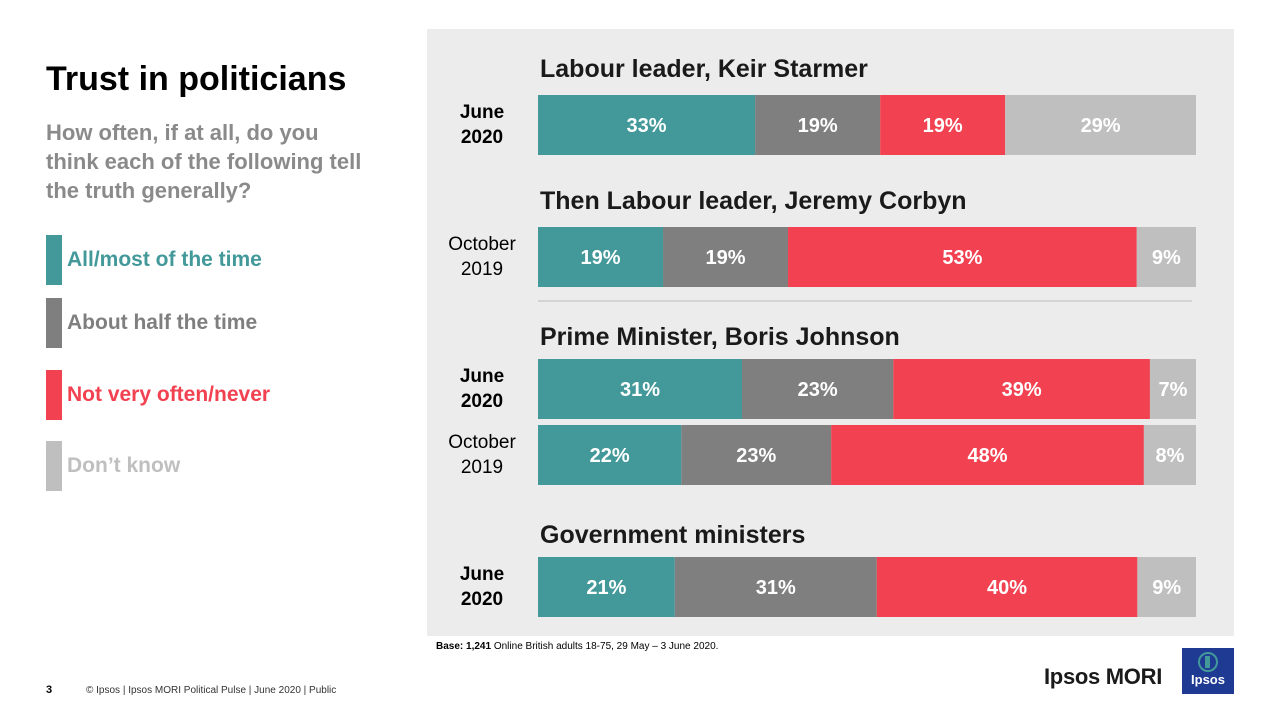 Image resolution: width=1280 pixels, height=720 pixels. I want to click on page-number: 3, so click(49, 690).